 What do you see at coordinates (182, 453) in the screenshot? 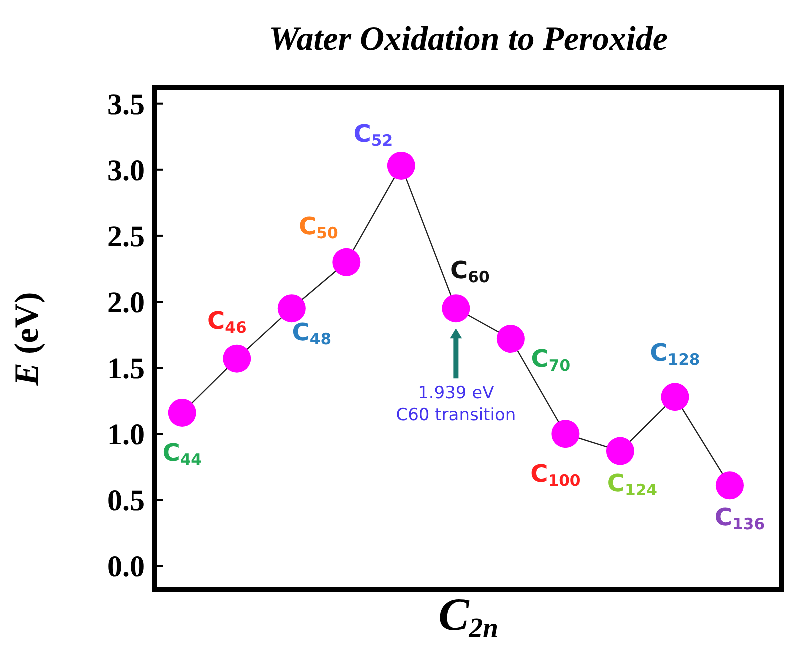
I see `annotation: C$_{44}$` at bounding box center [182, 453].